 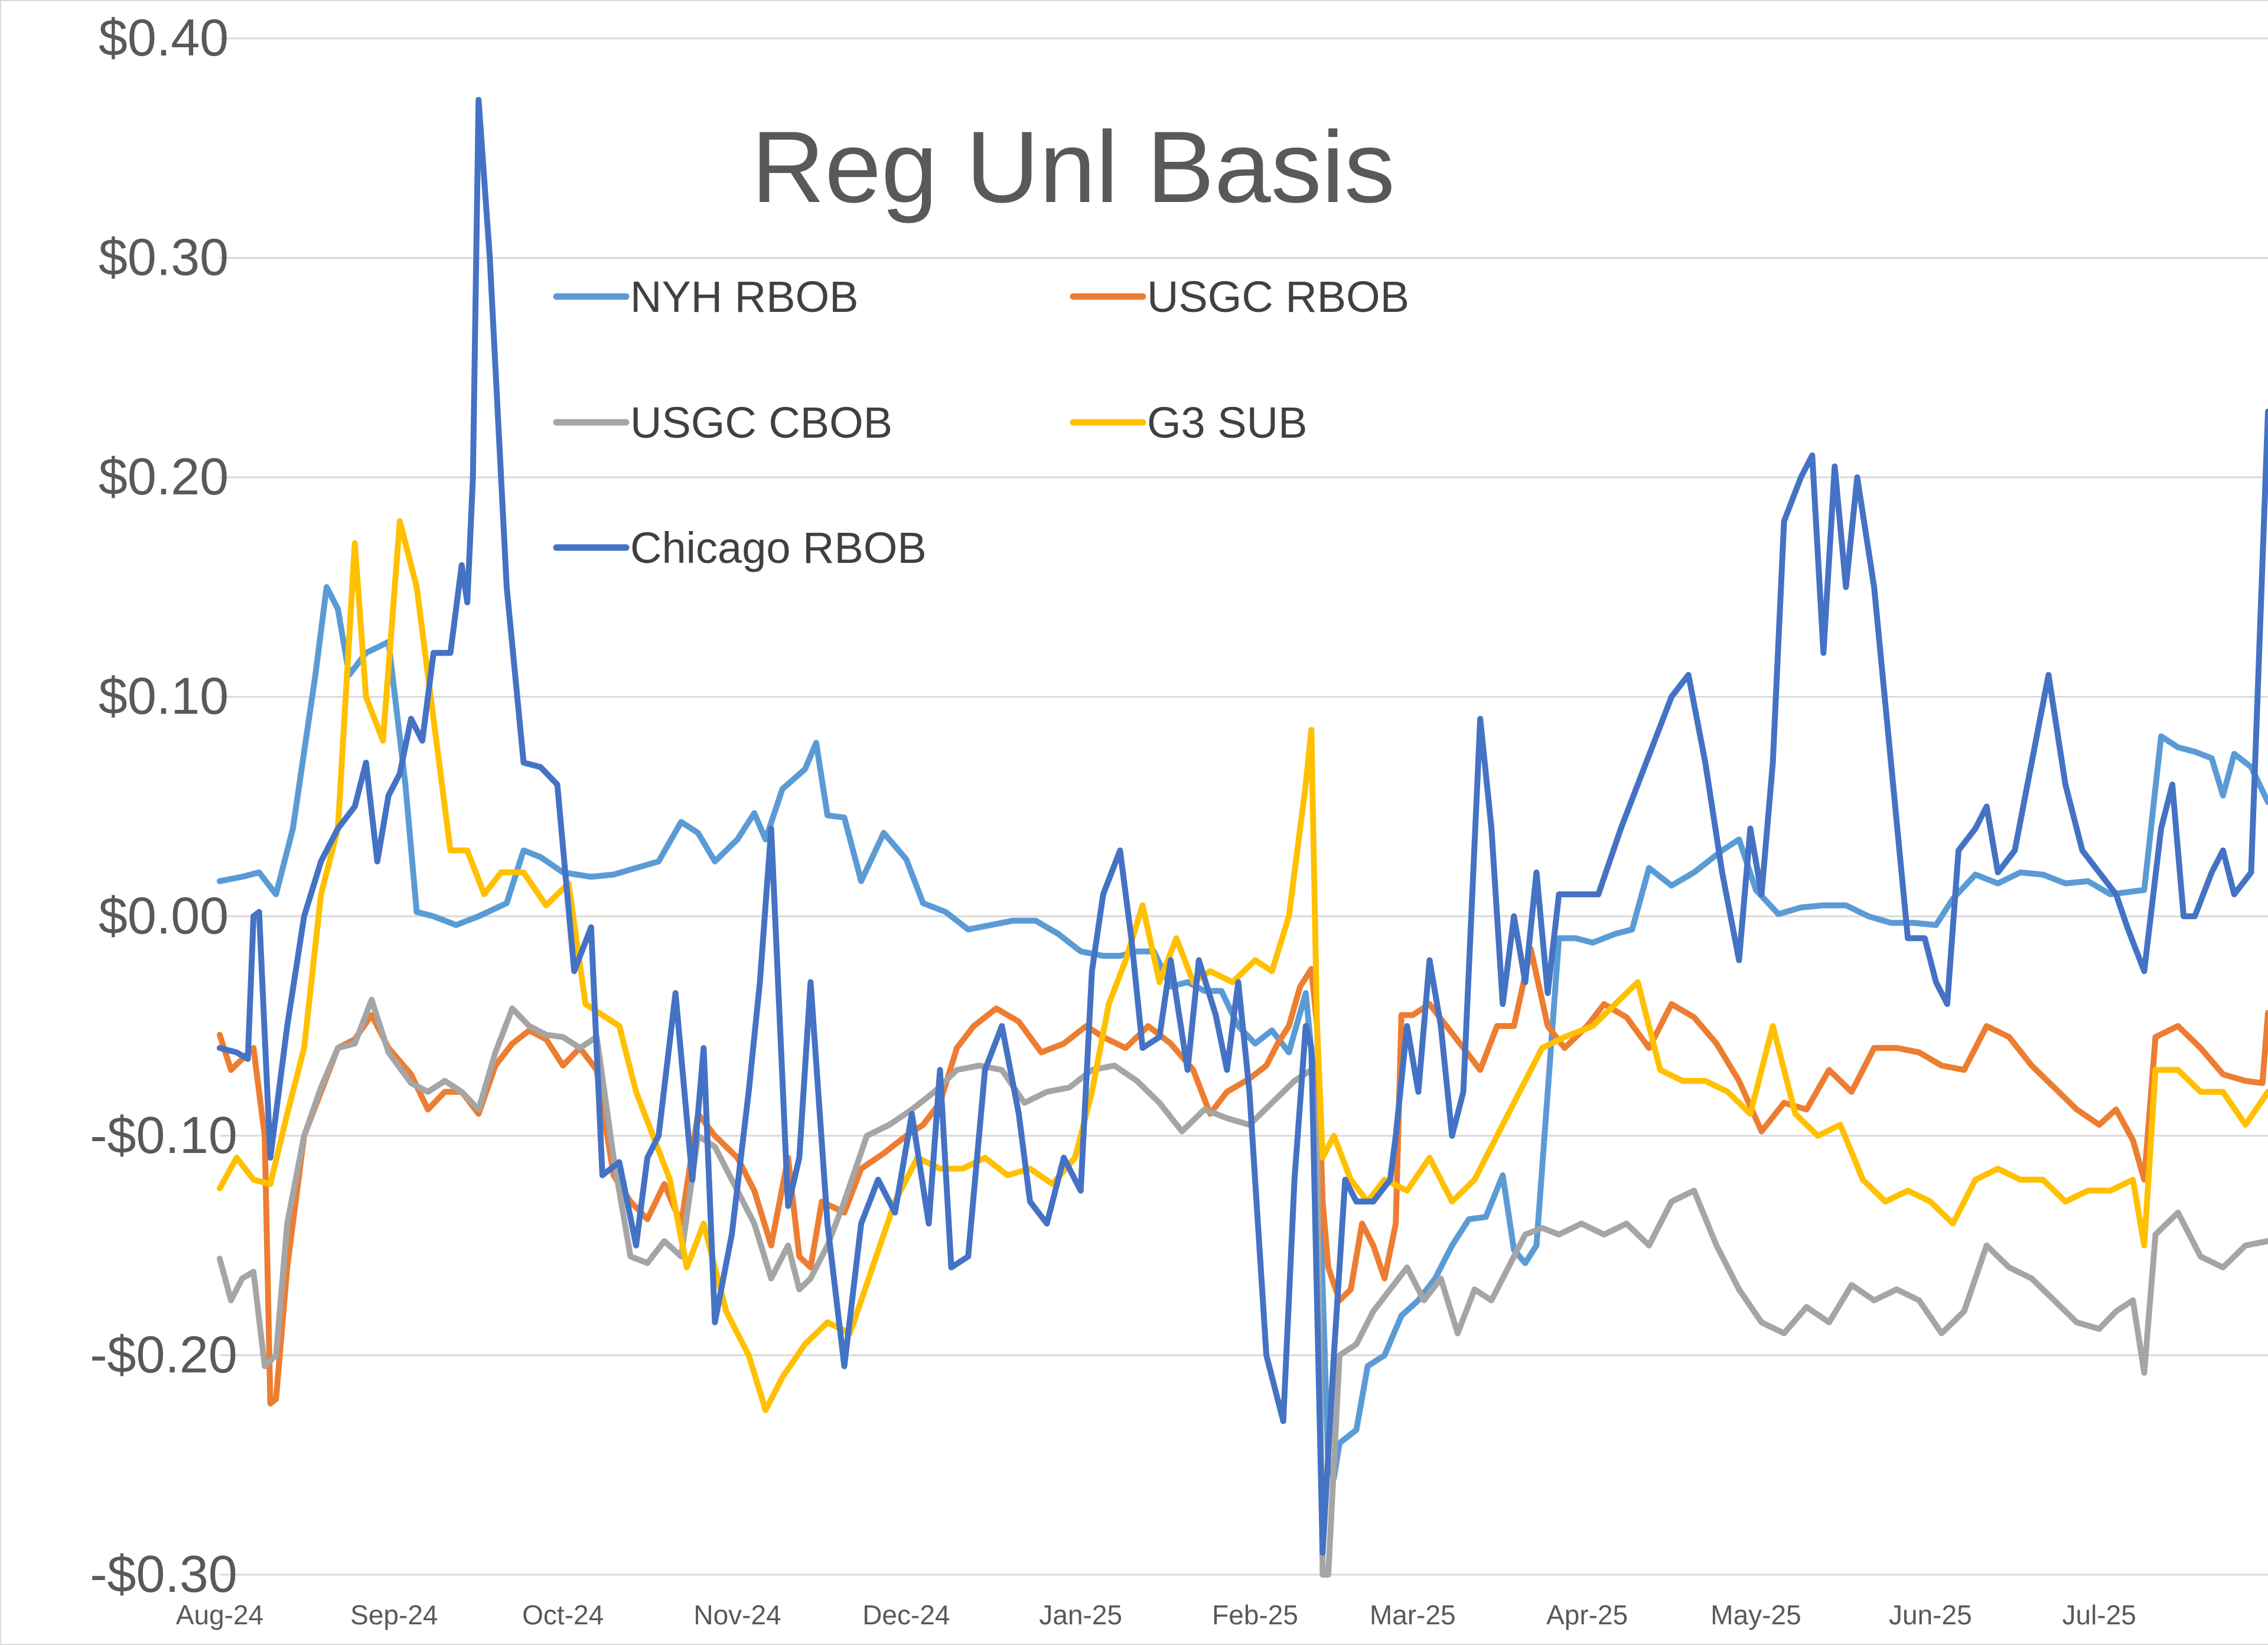 What do you see at coordinates (164, 476) in the screenshot?
I see `y-tick-label: $0.20` at bounding box center [164, 476].